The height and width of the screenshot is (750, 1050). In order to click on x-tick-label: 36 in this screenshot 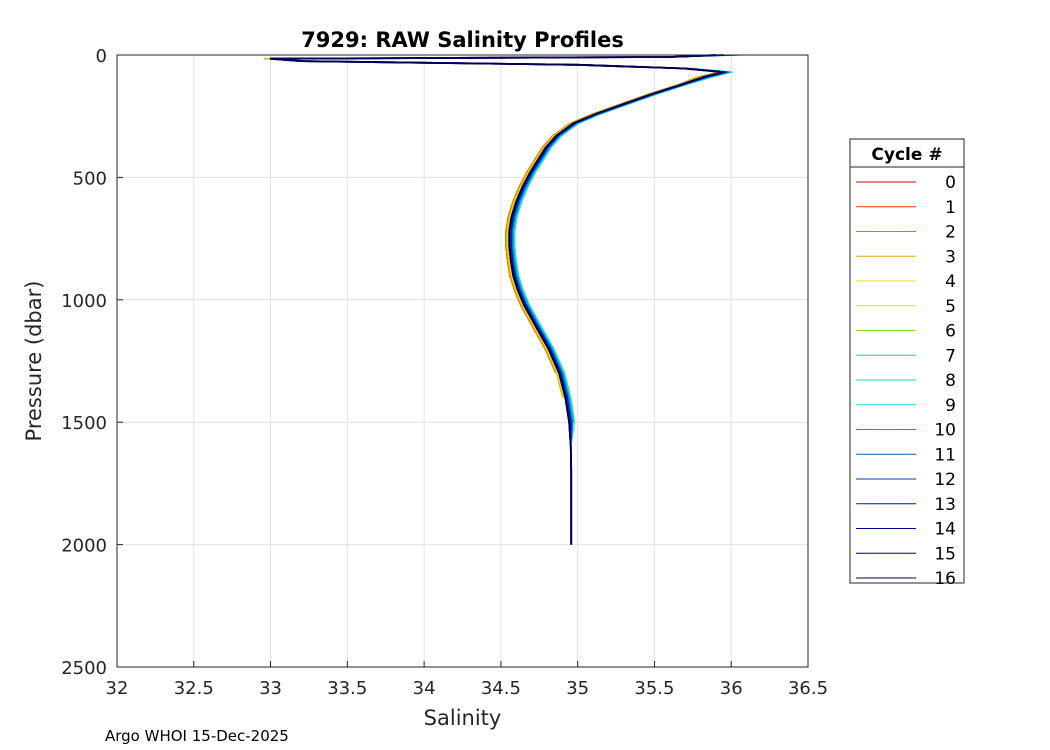, I will do `click(731, 688)`.